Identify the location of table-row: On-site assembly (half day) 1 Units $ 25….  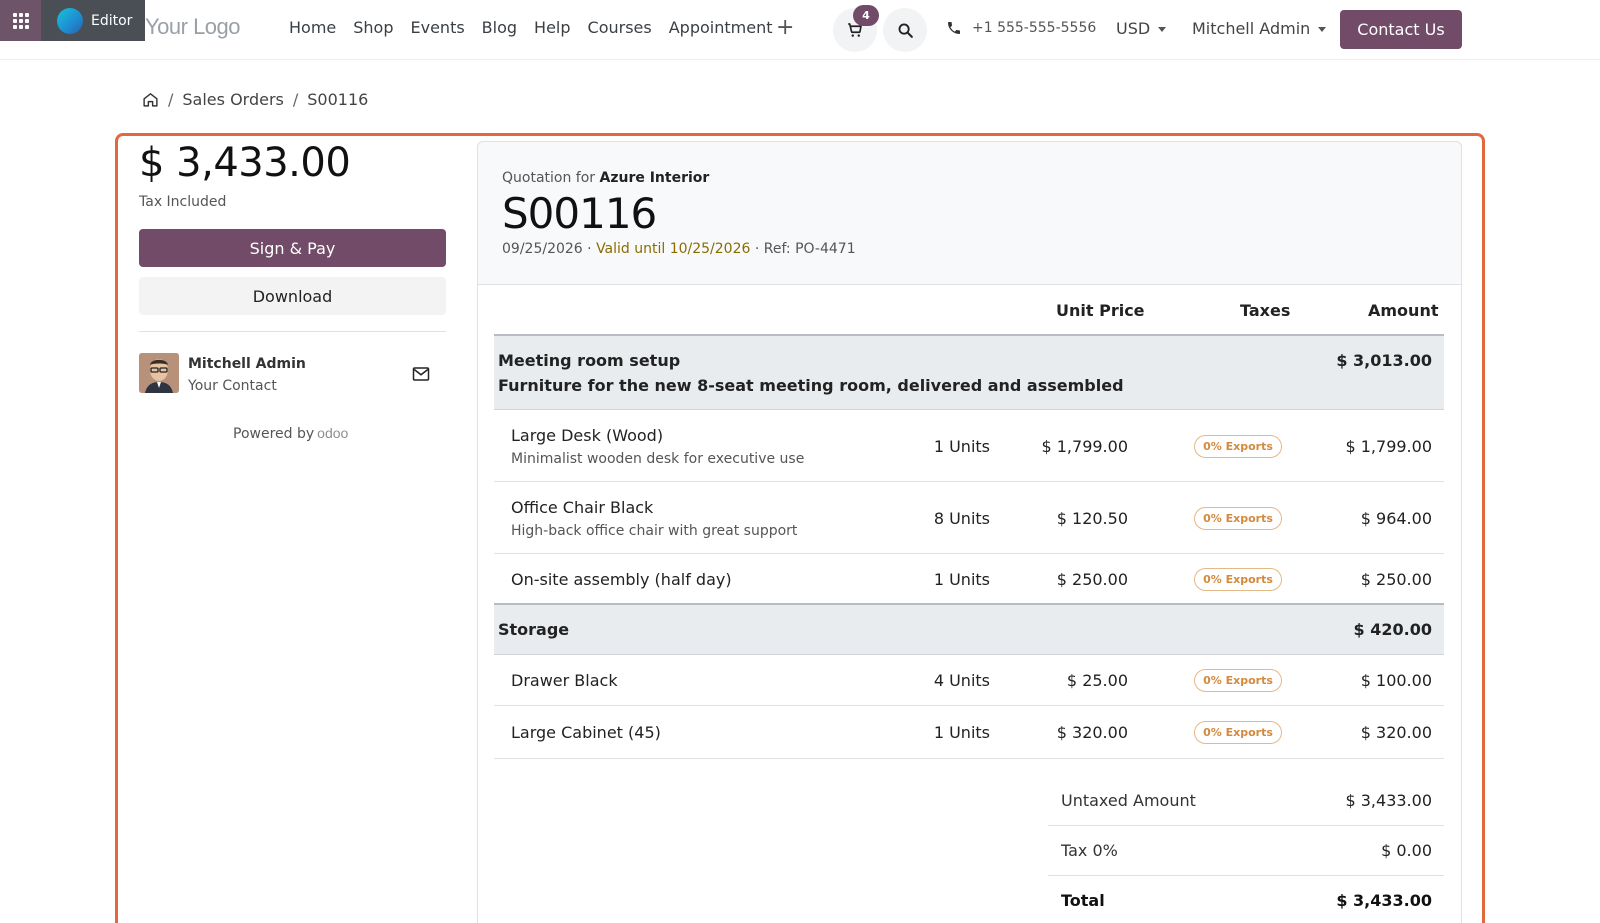
(969, 579).